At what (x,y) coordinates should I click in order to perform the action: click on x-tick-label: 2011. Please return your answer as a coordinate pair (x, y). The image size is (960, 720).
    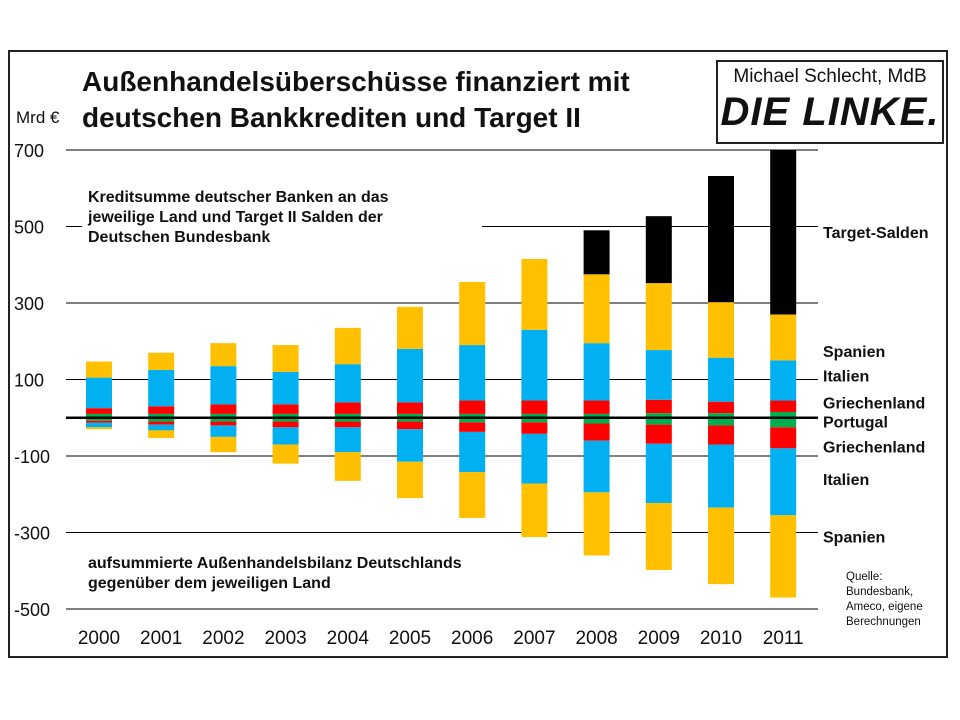
    Looking at the image, I should click on (783, 638).